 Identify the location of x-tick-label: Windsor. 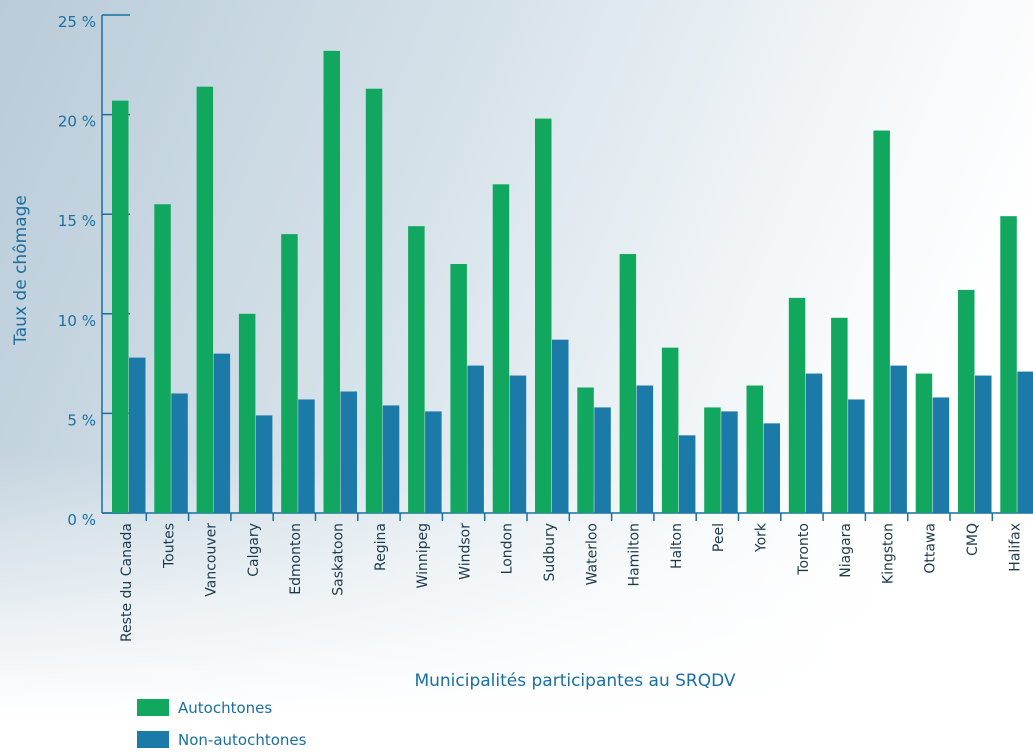
(465, 551).